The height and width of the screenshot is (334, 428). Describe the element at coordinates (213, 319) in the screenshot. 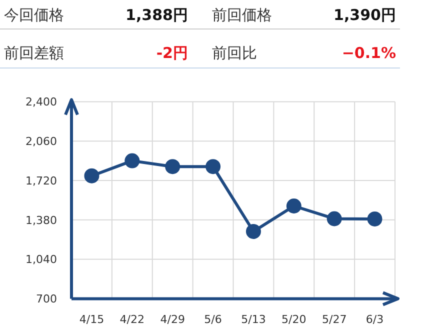

I see `x-tick-label: 5/6` at that location.